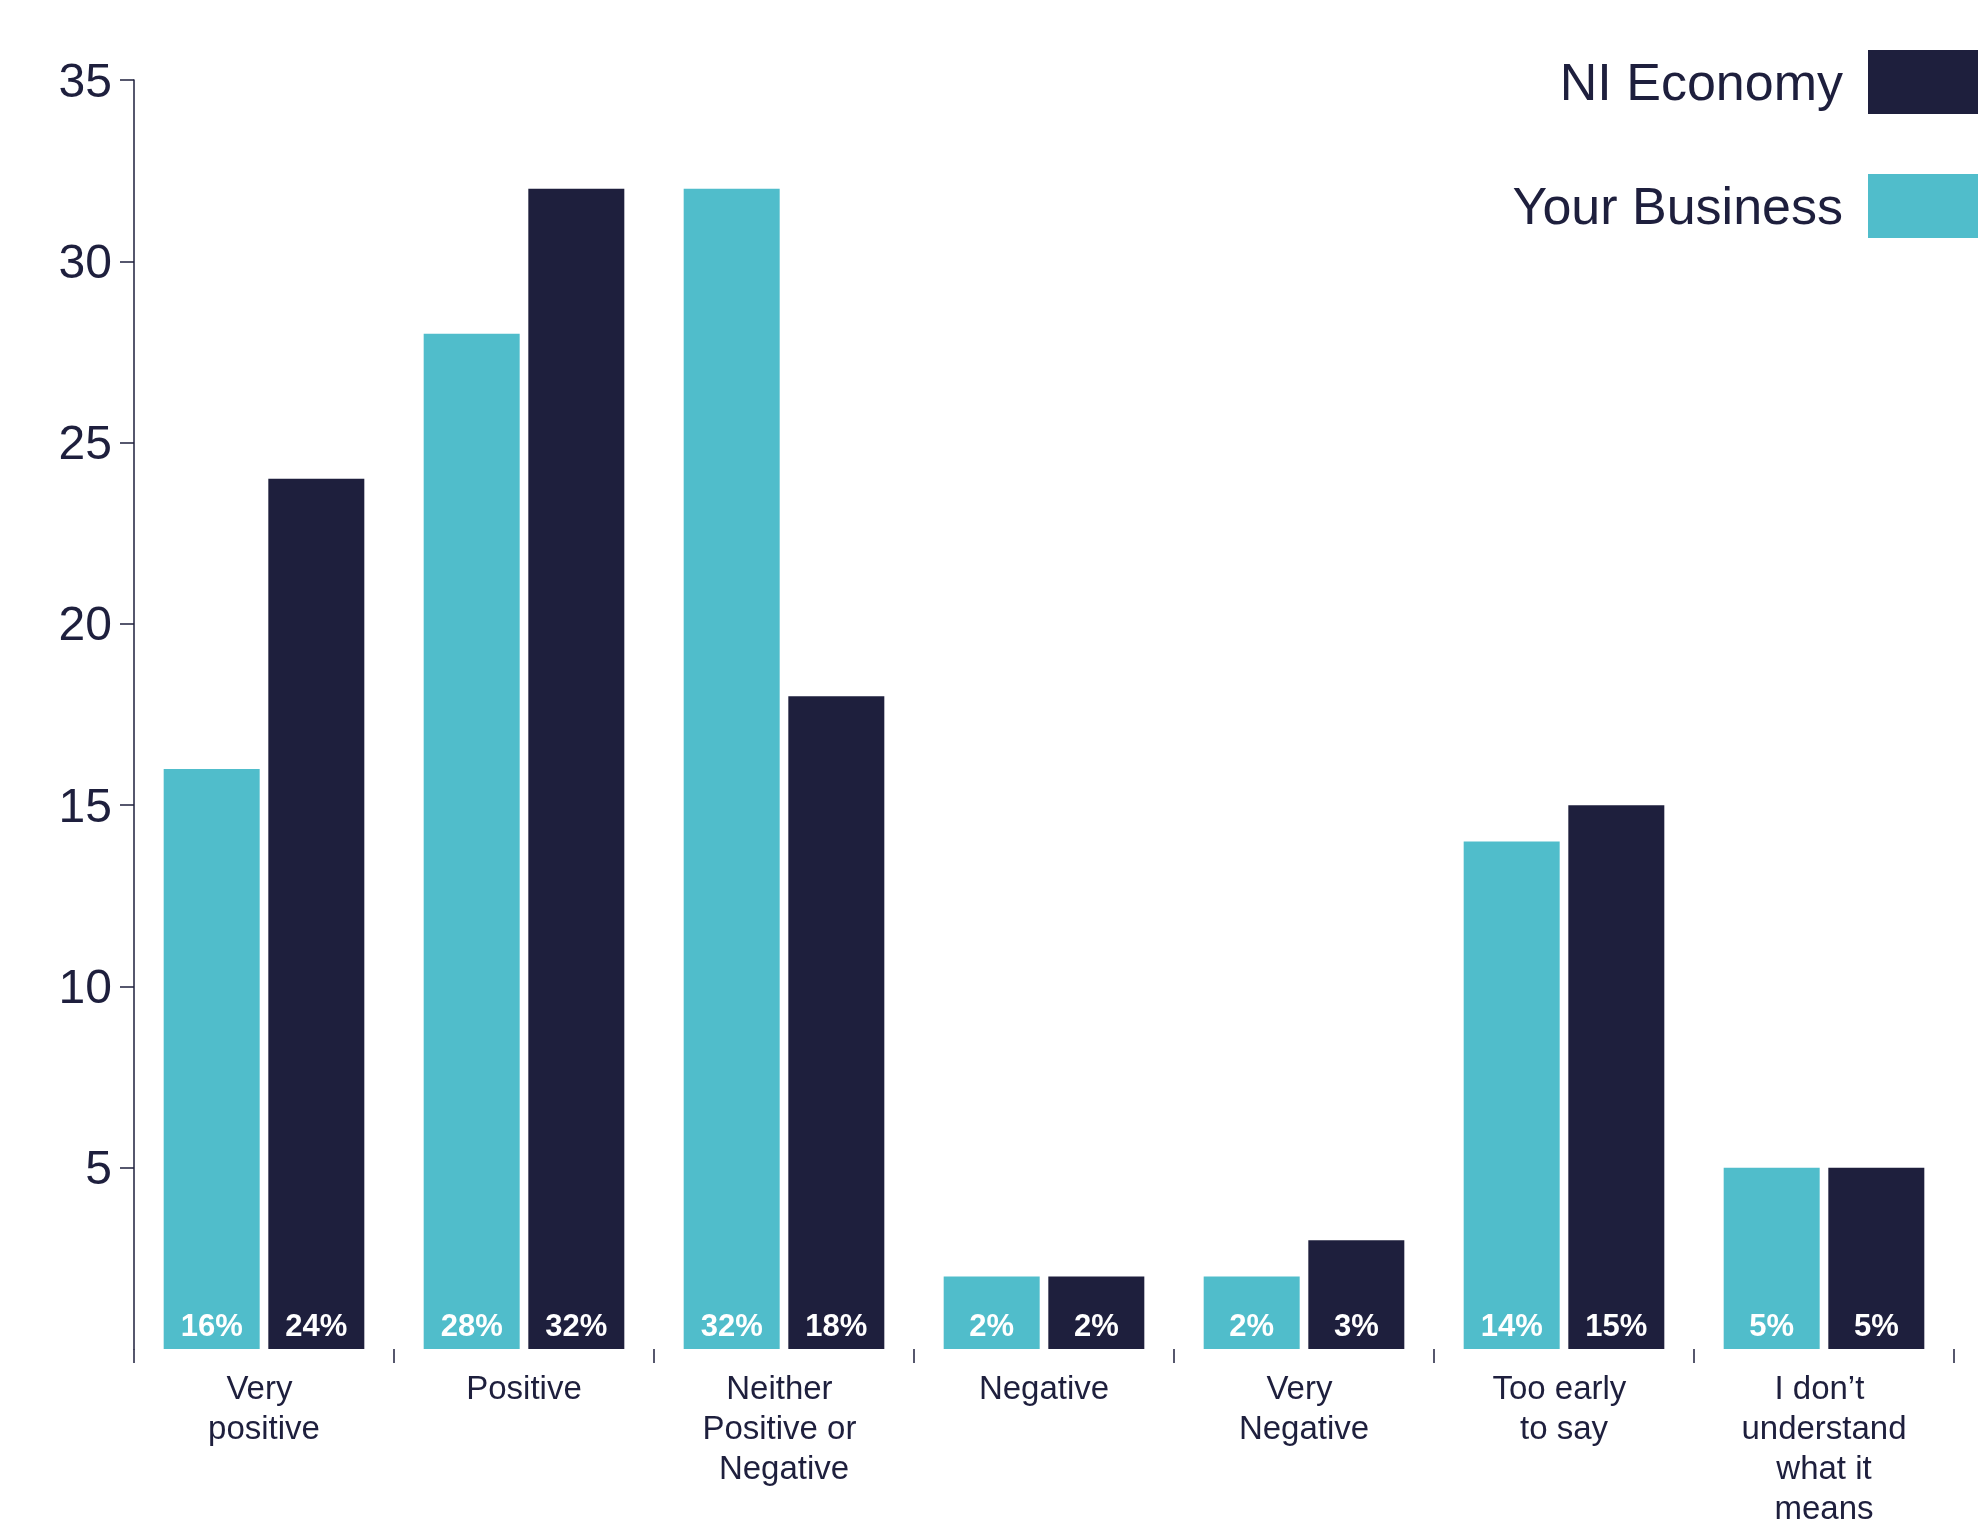 This screenshot has height=1527, width=1983. Describe the element at coordinates (1677, 206) in the screenshot. I see `legend-label: Your Business` at that location.